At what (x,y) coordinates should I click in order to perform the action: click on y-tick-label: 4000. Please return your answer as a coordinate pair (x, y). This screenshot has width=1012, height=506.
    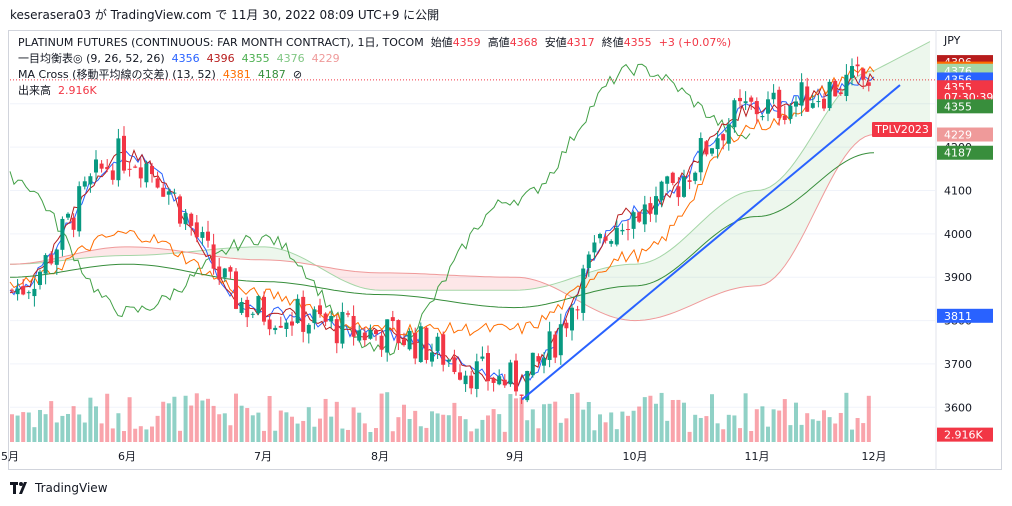
    Looking at the image, I should click on (958, 234).